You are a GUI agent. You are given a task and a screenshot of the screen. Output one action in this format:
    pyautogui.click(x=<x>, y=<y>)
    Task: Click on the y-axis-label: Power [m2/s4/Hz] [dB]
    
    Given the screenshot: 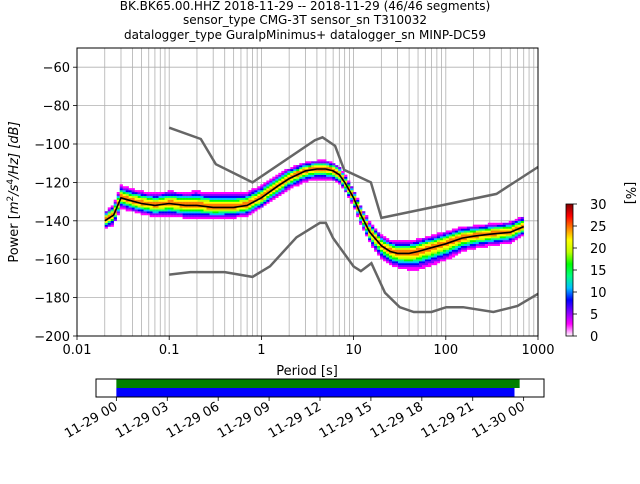 What is the action you would take?
    pyautogui.click(x=14, y=191)
    